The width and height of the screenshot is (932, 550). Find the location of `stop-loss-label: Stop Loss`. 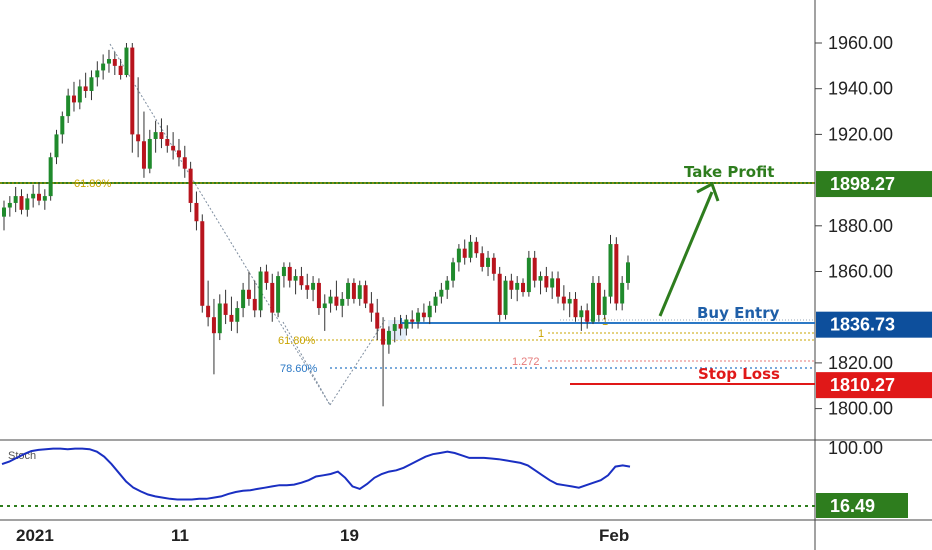

stop-loss-label: Stop Loss is located at coordinates (739, 374).